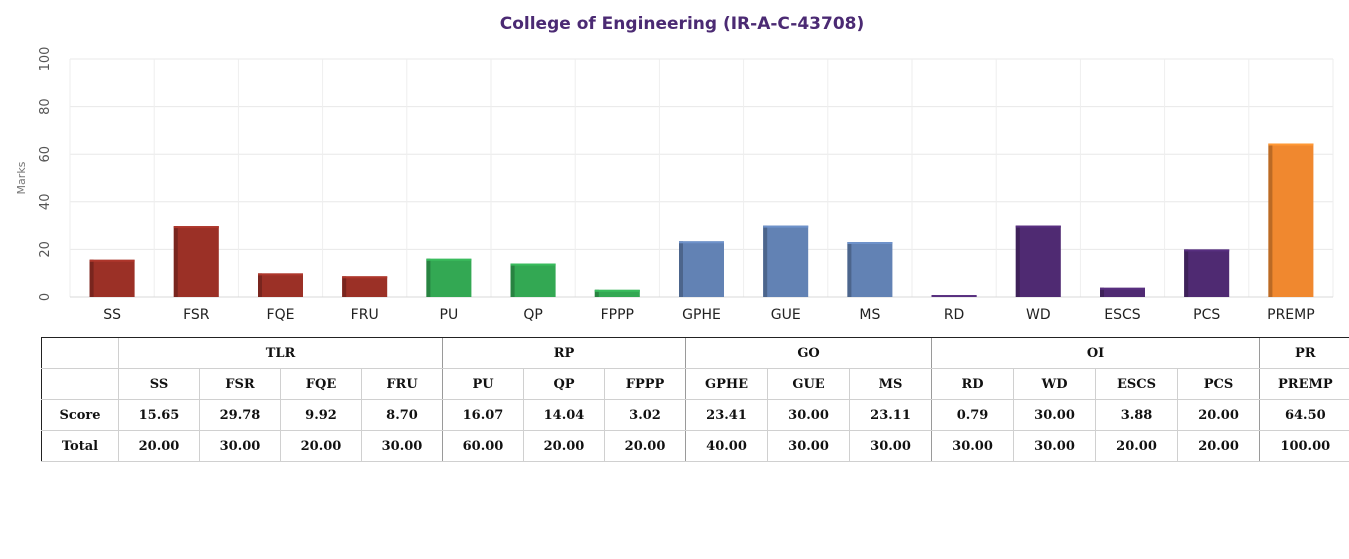 The image size is (1349, 559). I want to click on x-tick-label: WD, so click(1038, 315).